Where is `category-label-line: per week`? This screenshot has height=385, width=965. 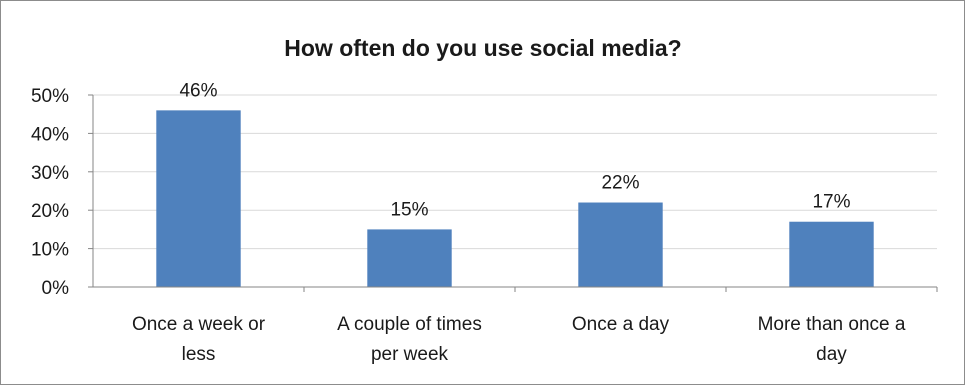
category-label-line: per week is located at coordinates (410, 354).